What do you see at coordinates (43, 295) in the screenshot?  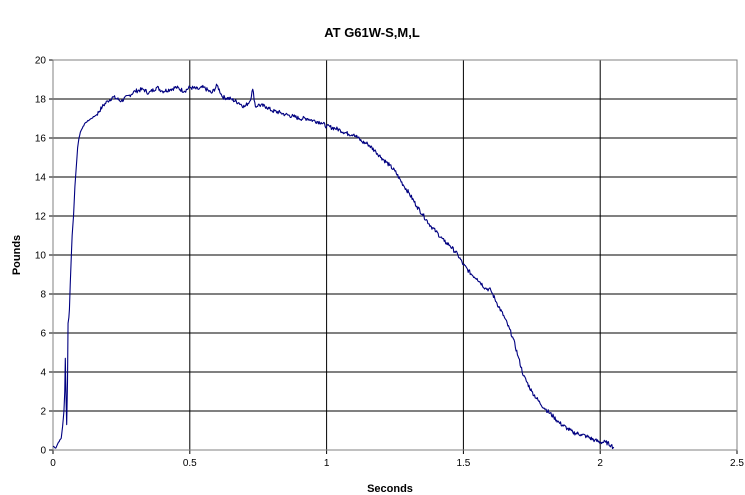 I see `y-tick-label: 8` at bounding box center [43, 295].